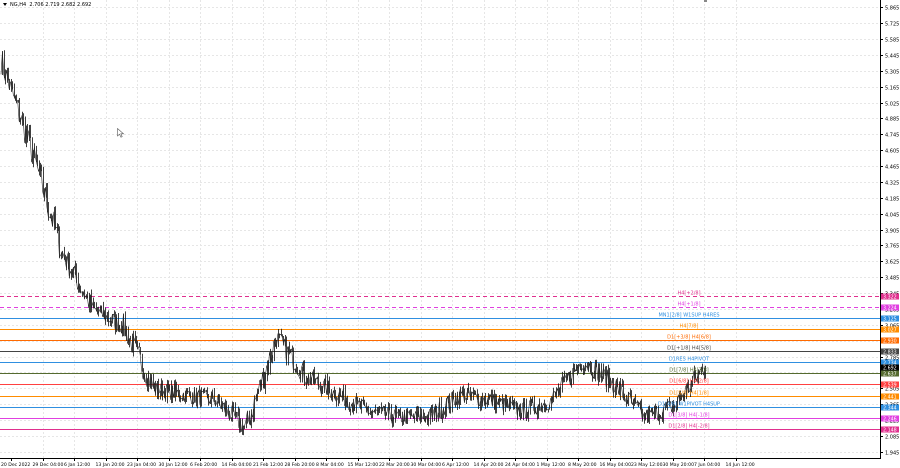 The image size is (900, 468). Describe the element at coordinates (489, 465) in the screenshot. I see `time-axis-label: 14 Apr 20:00` at that location.